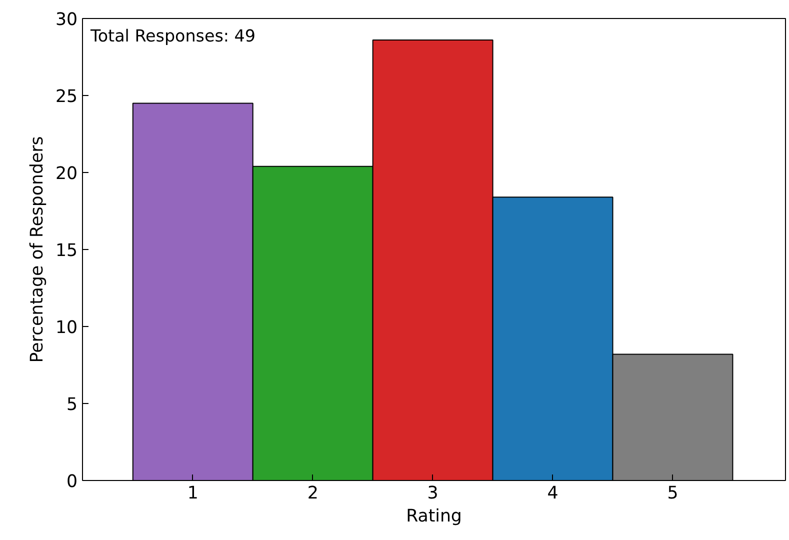 This screenshot has height=540, width=789. What do you see at coordinates (552, 494) in the screenshot?
I see `x-tick-label: 4` at bounding box center [552, 494].